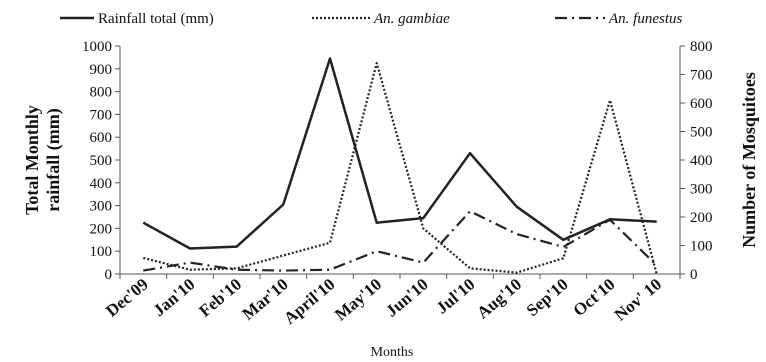 This screenshot has height=362, width=766. What do you see at coordinates (701, 47) in the screenshot?
I see `right-tick-label: 800` at bounding box center [701, 47].